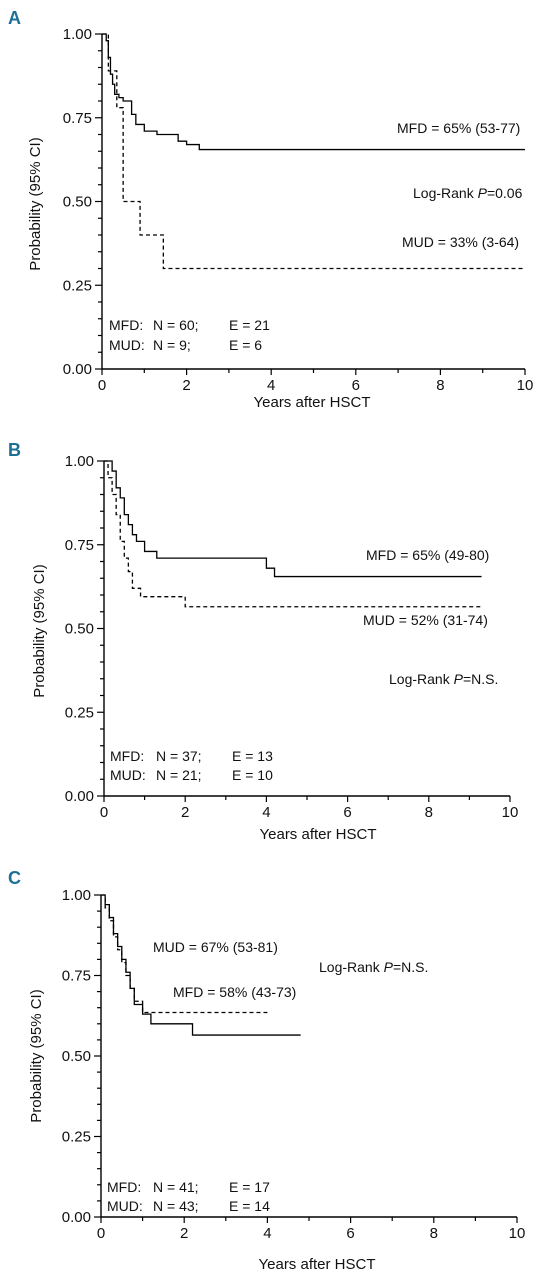 The width and height of the screenshot is (537, 1280). What do you see at coordinates (176, 1187) in the screenshot?
I see `svg-text: N = 41;` at bounding box center [176, 1187].